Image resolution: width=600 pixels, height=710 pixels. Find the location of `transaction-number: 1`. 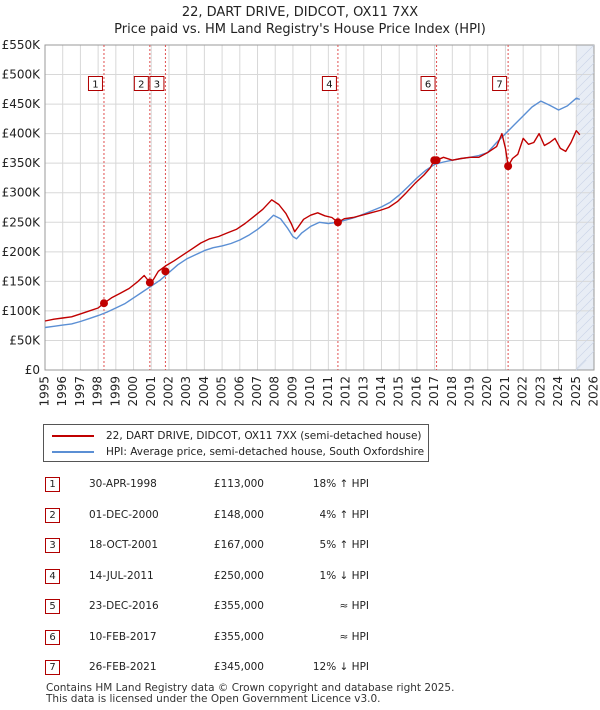

transaction-number: 1 is located at coordinates (52, 484).